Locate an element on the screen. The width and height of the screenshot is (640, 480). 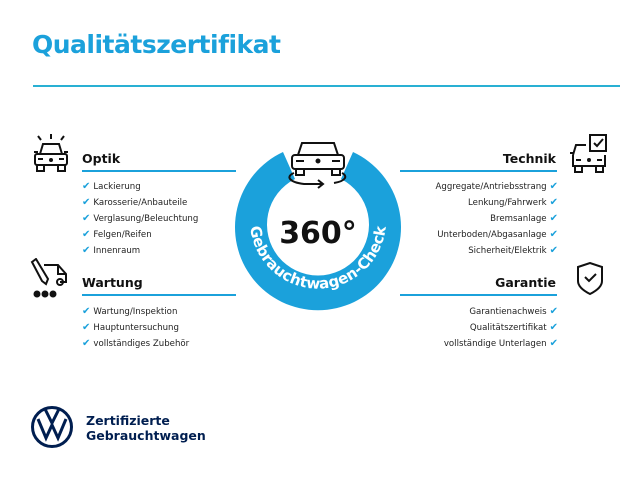
car-rotate-icon is located at coordinates (317, 165).